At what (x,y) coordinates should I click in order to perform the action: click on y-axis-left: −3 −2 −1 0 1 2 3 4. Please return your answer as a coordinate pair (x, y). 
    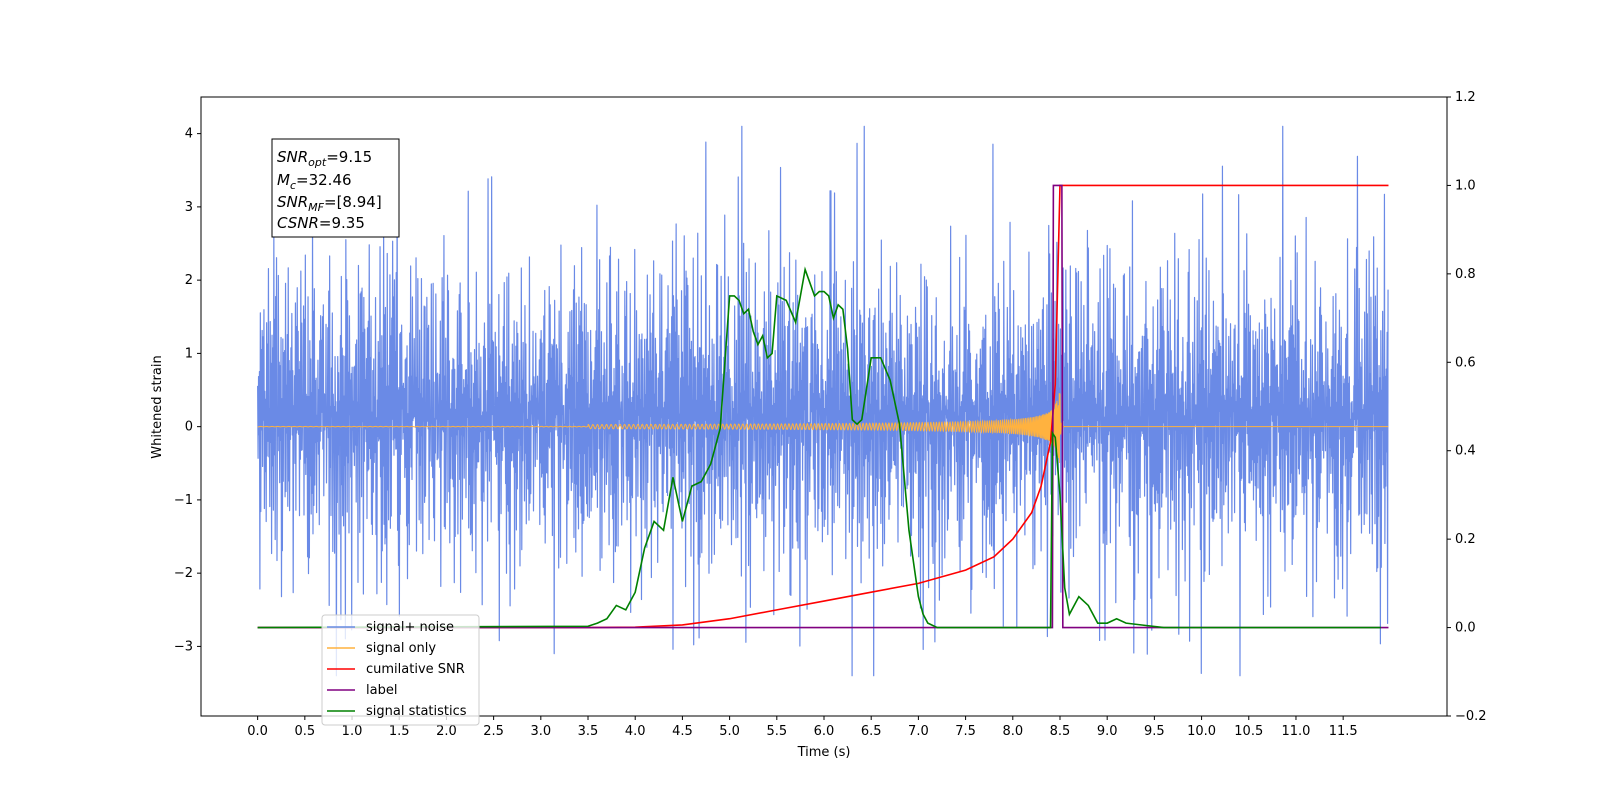
    Looking at the image, I should click on (187, 390).